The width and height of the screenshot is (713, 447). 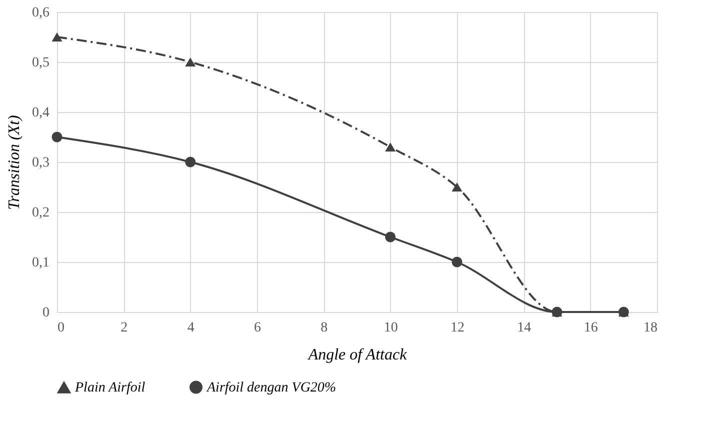 What do you see at coordinates (391, 328) in the screenshot?
I see `x-tick-label: 10` at bounding box center [391, 328].